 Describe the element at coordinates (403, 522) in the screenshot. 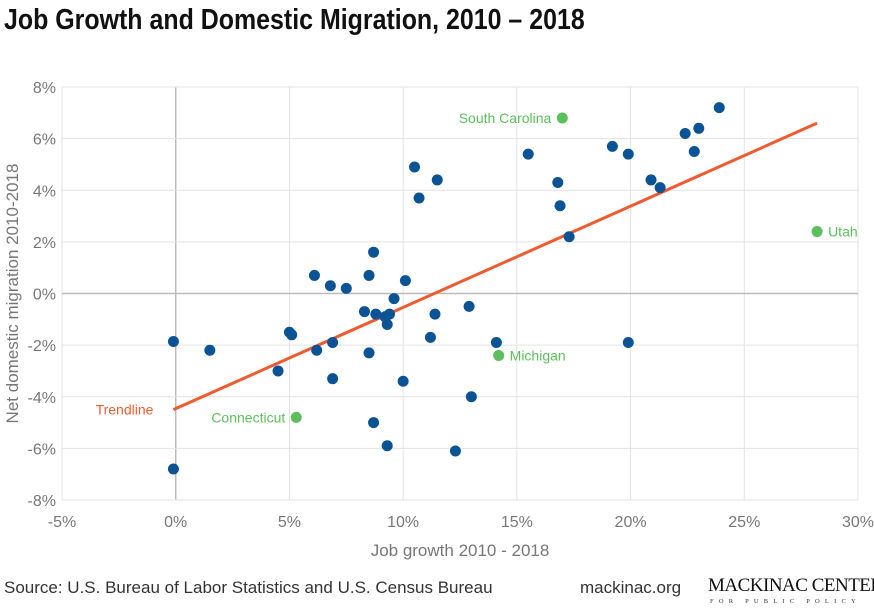

I see `x-tick-label: 10%` at that location.